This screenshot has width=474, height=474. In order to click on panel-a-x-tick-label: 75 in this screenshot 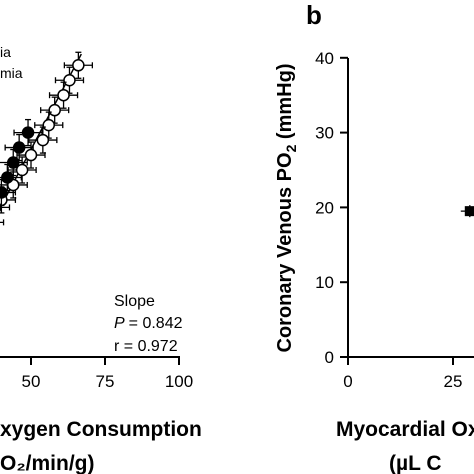, I will do `click(105, 381)`.